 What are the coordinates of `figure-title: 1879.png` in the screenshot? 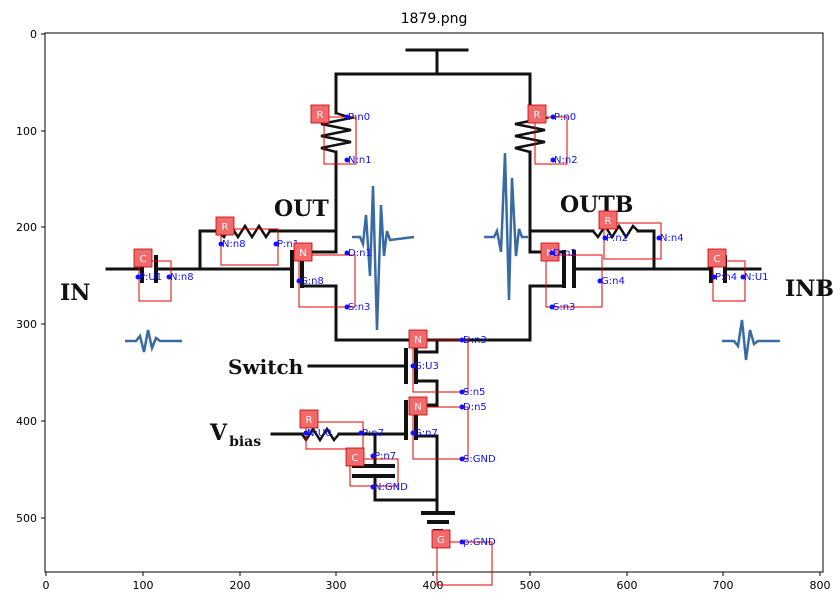 It's located at (434, 19).